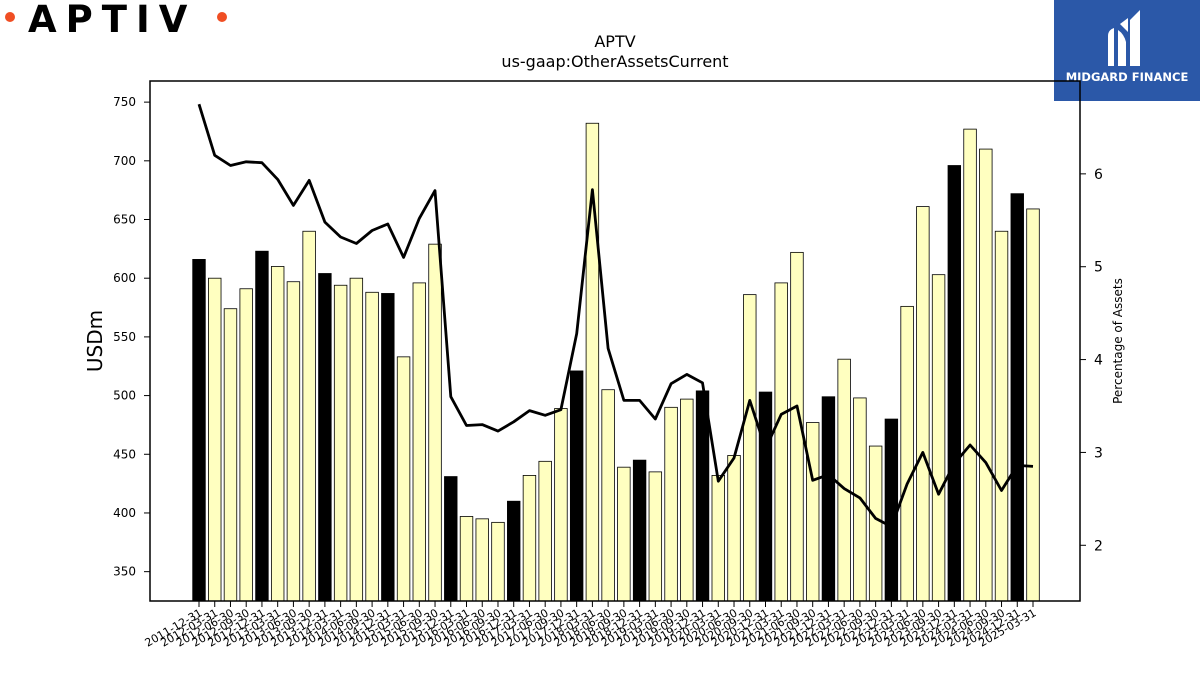 The image size is (1200, 675). What do you see at coordinates (1098, 175) in the screenshot?
I see `y2-tick-label: 6` at bounding box center [1098, 175].